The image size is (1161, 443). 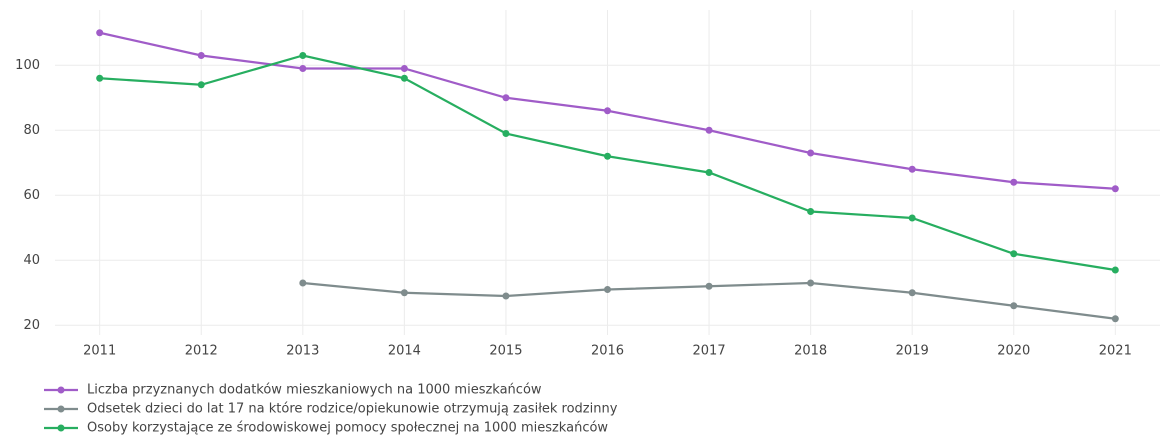 I want to click on x-tick-label: 2012, so click(x=201, y=351).